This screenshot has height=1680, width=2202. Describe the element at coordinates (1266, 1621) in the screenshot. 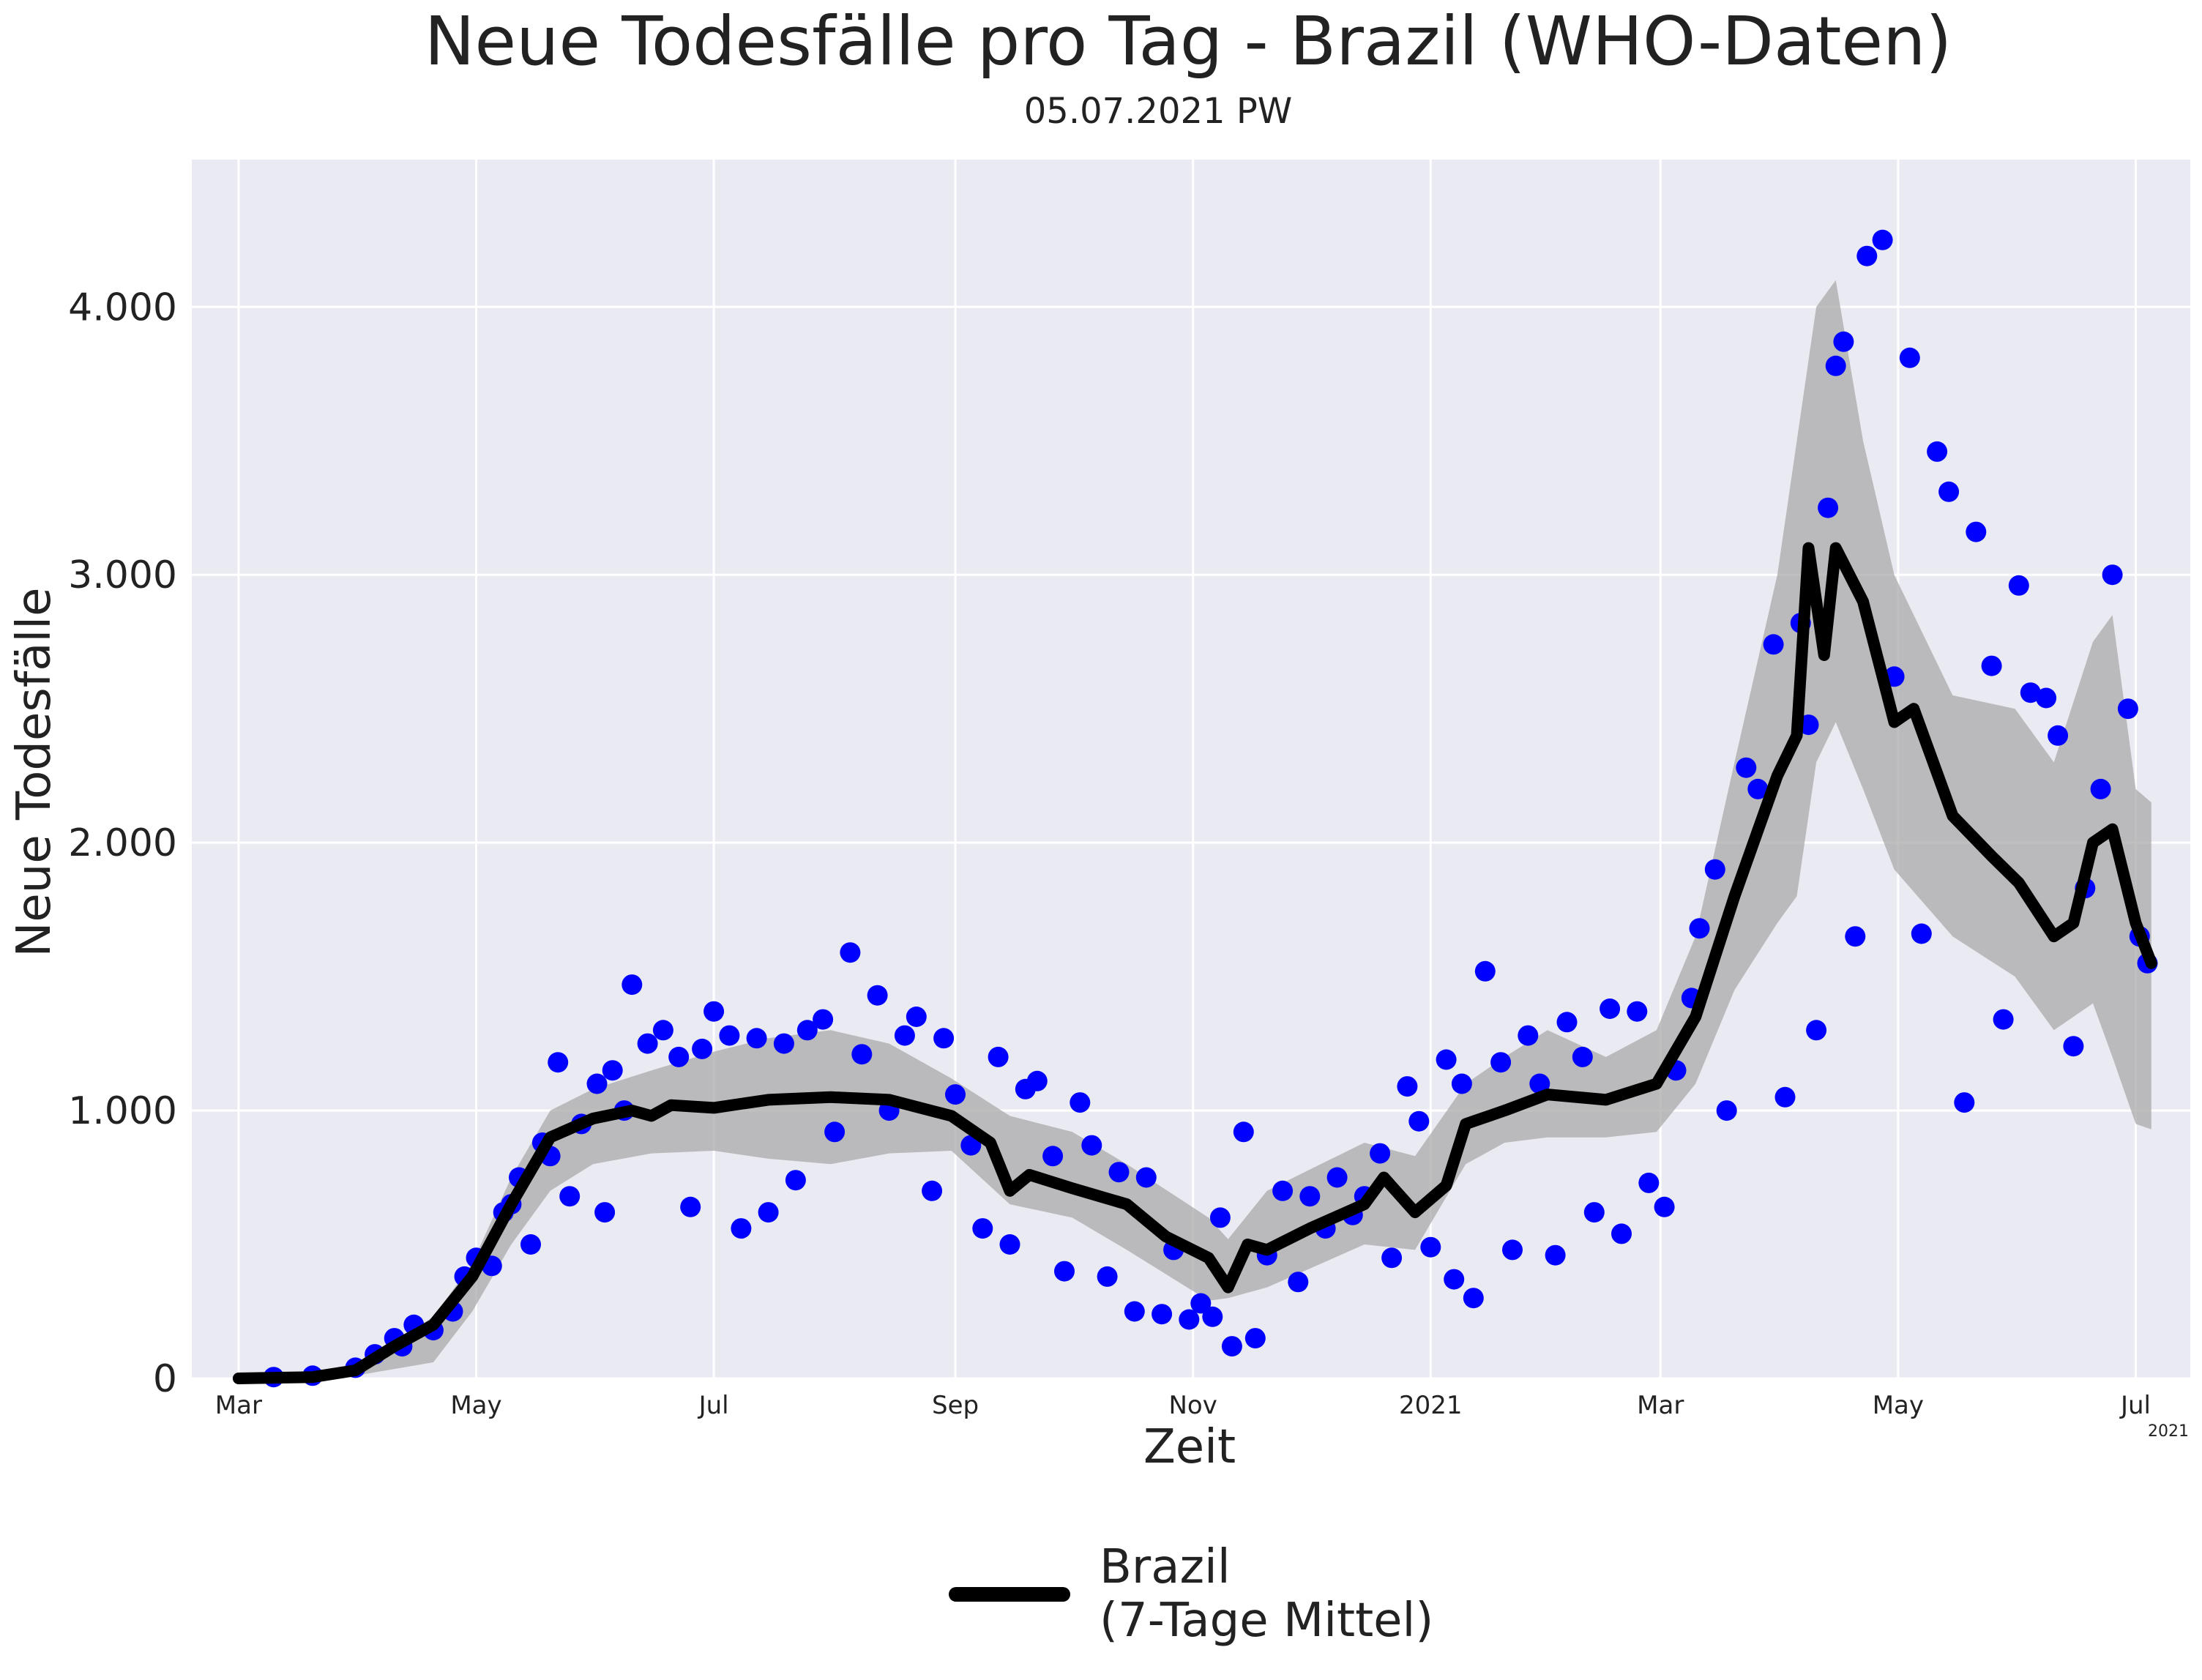

I see `legend-label-line2: (7-Tage Mittel)` at that location.